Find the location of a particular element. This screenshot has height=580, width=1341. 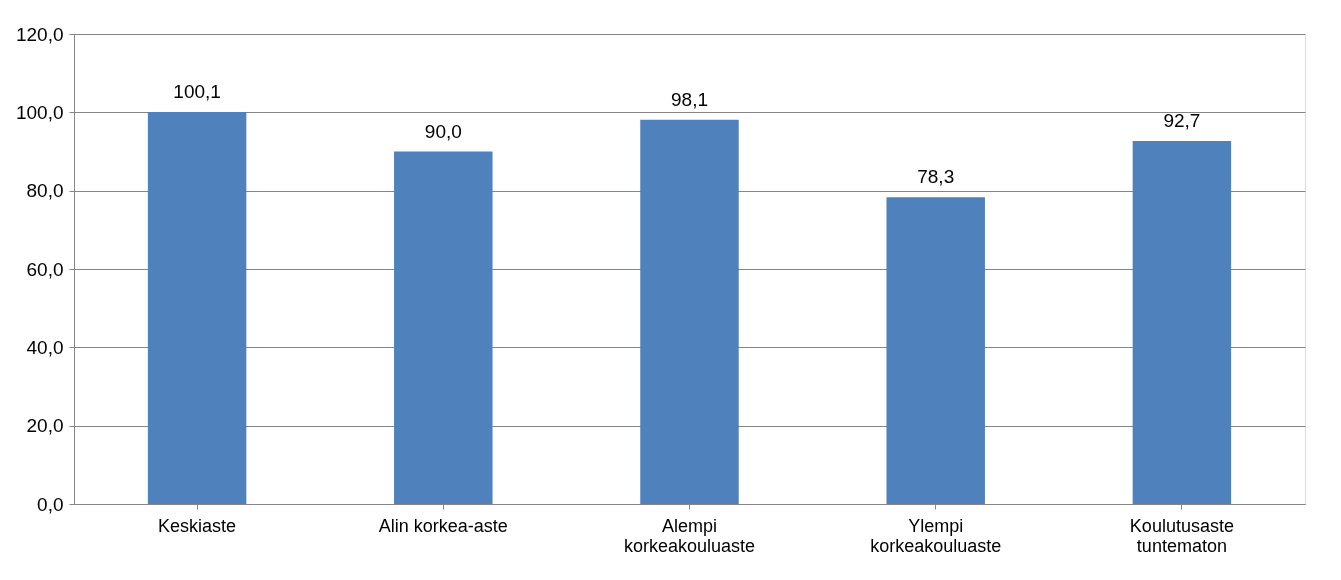

y-tick-label: 100,0 is located at coordinates (39, 112).